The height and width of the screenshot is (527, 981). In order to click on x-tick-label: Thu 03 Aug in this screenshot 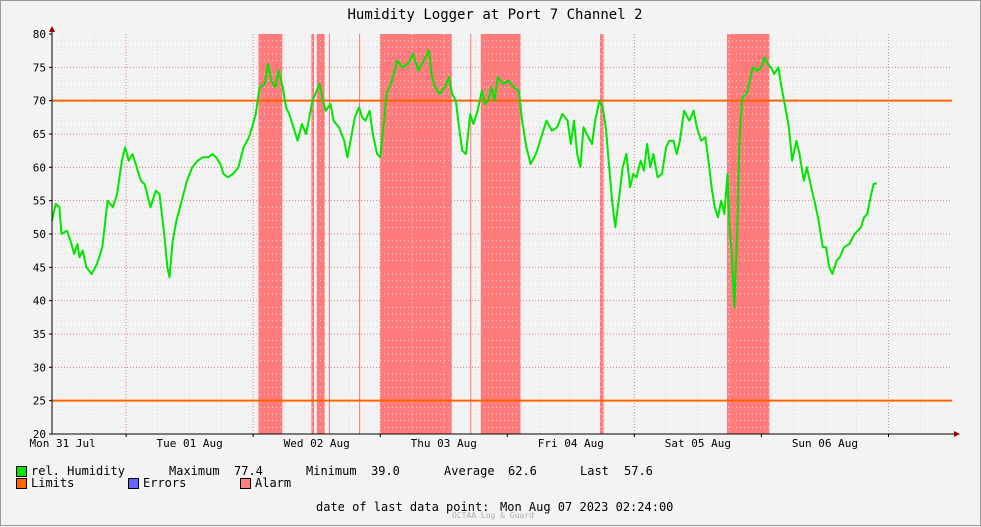, I will do `click(444, 443)`.